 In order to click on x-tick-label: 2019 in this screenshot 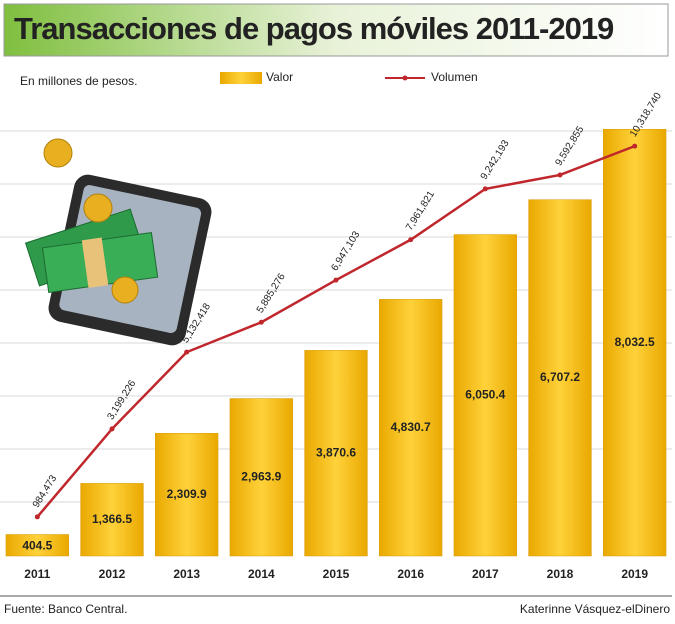, I will do `click(634, 574)`.